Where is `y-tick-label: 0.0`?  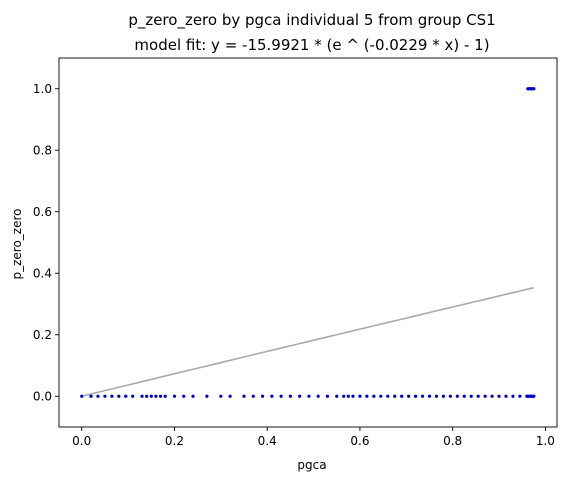
y-tick-label: 0.0 is located at coordinates (42, 396).